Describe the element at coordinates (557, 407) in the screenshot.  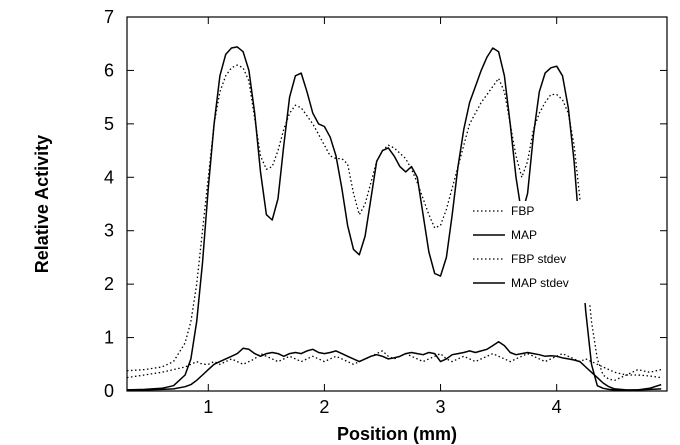
I see `x-tick-label: 4` at that location.